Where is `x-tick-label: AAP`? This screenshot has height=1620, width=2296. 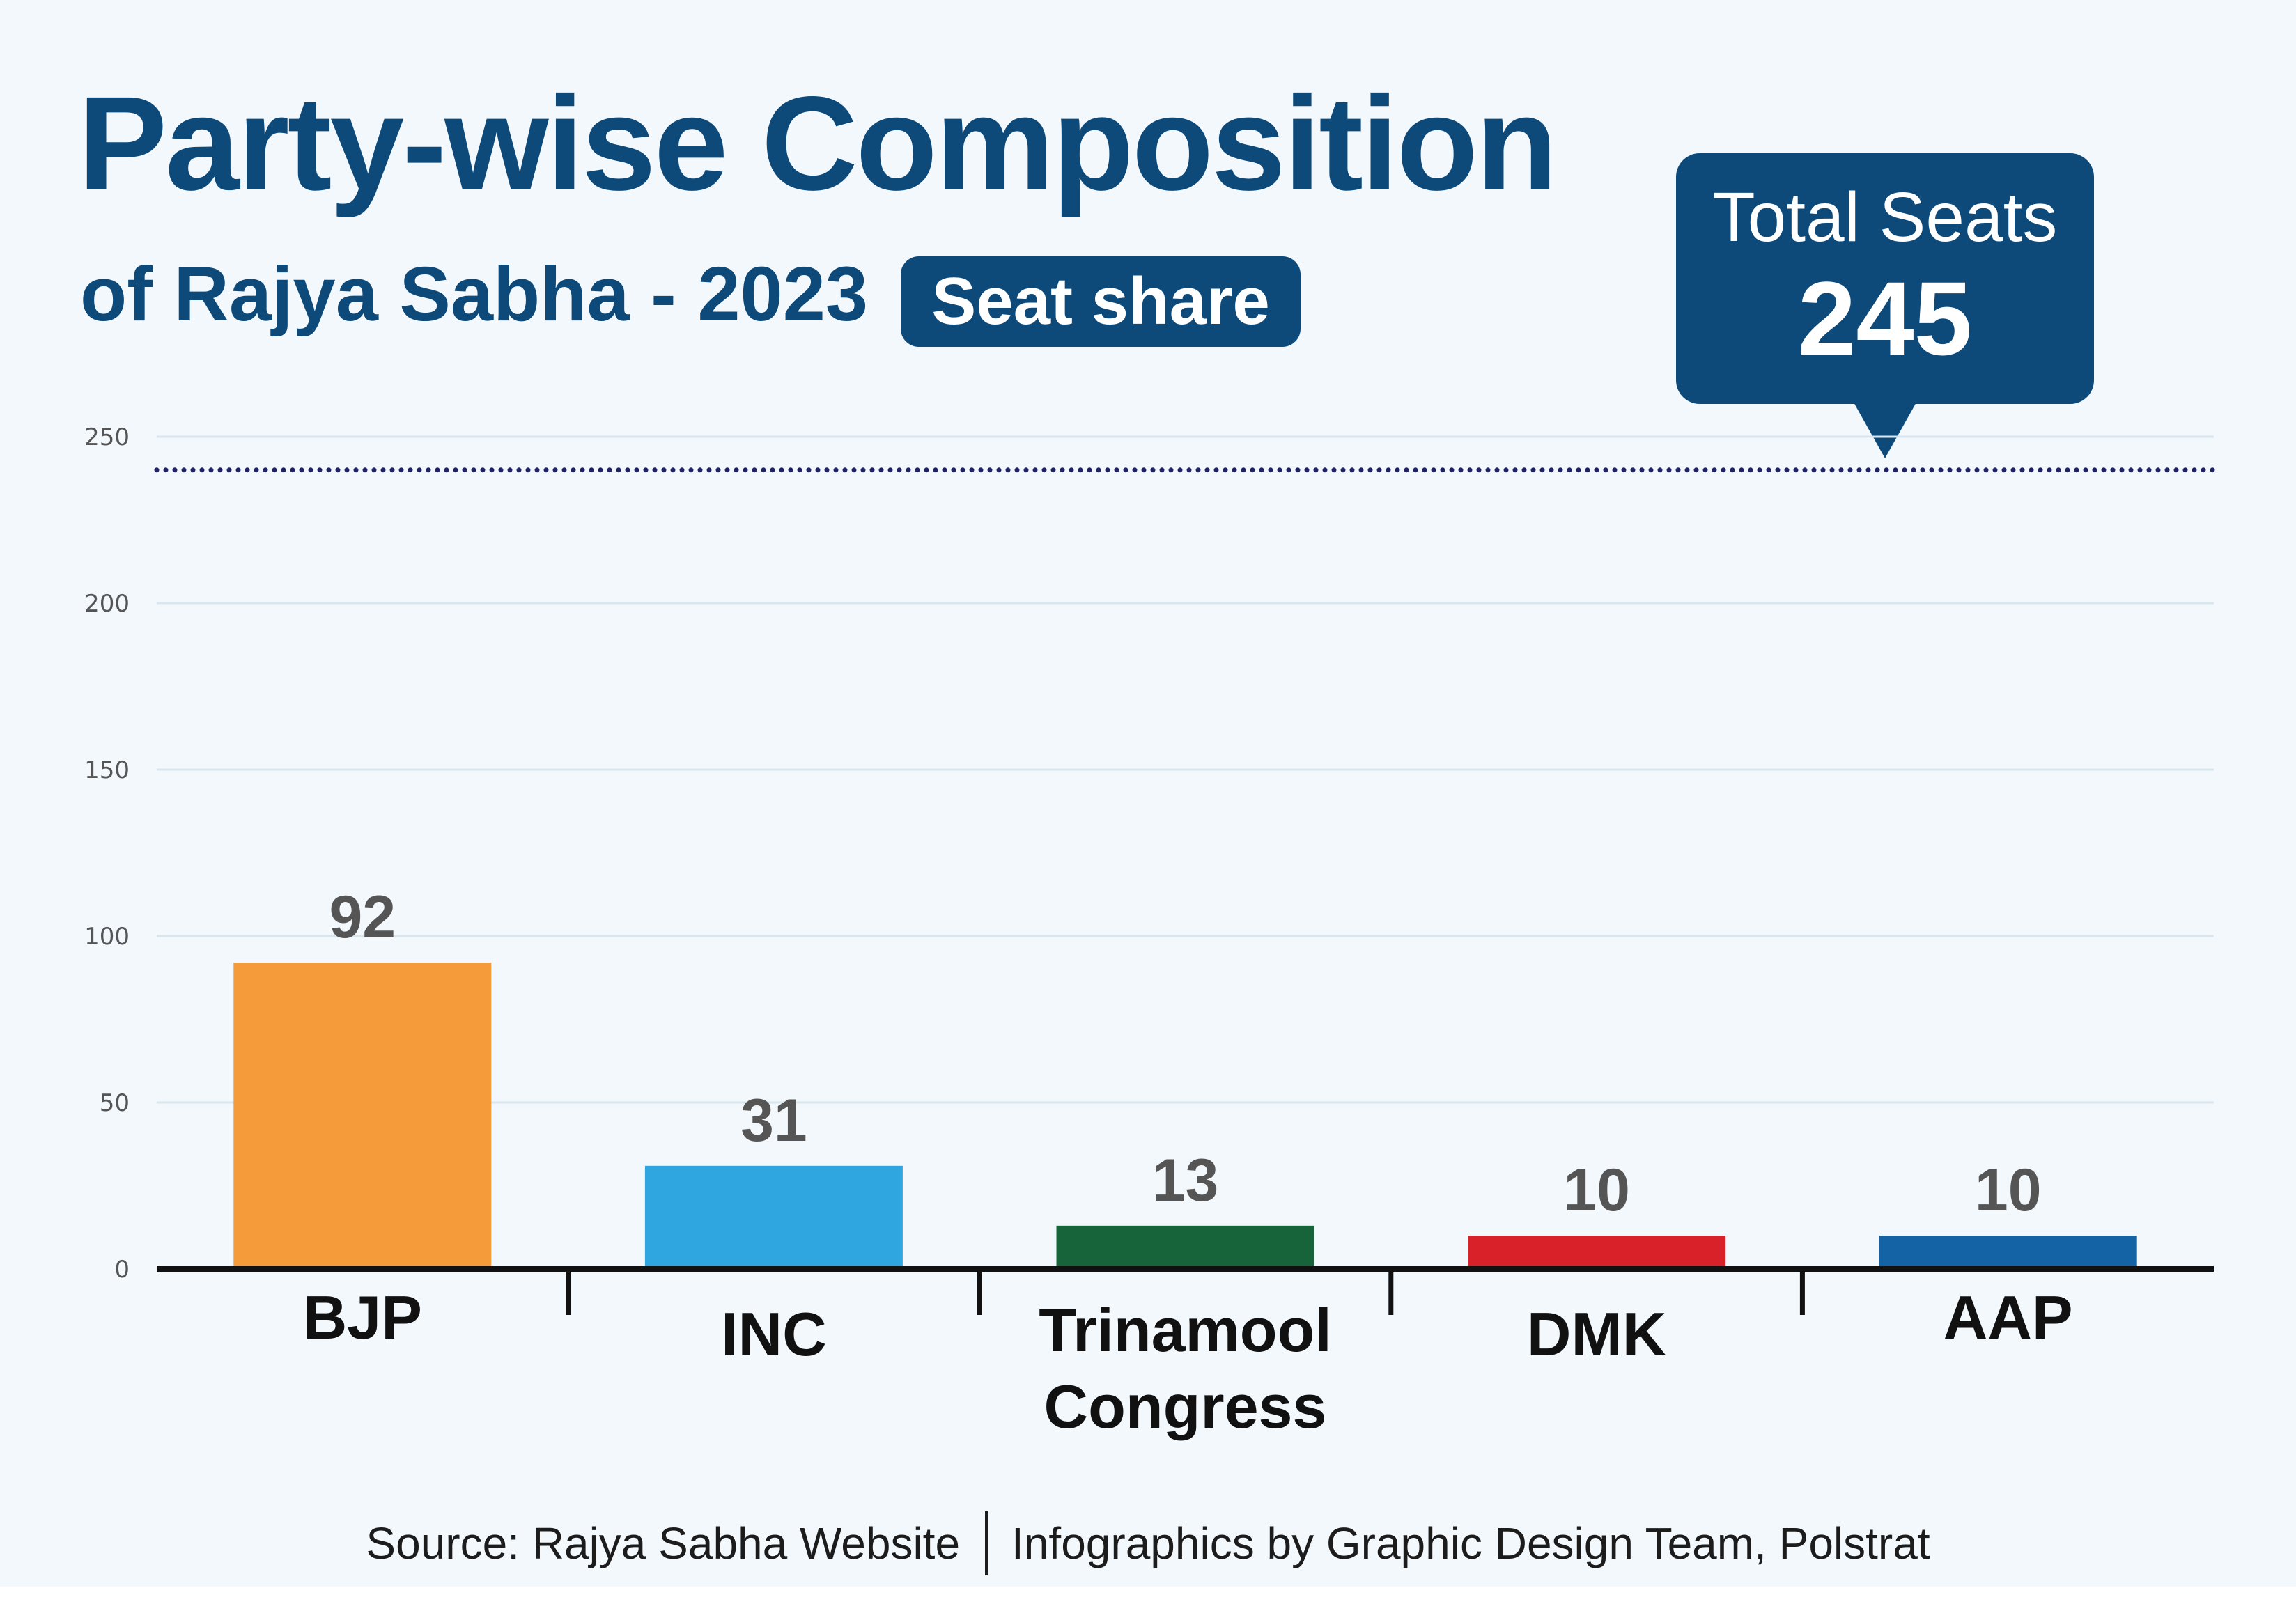 x-tick-label: AAP is located at coordinates (2008, 1317).